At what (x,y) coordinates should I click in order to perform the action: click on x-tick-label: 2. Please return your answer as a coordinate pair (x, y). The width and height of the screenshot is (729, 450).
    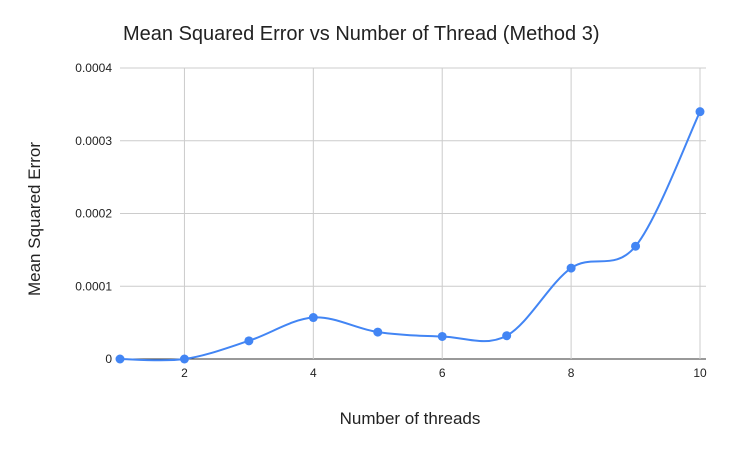
    Looking at the image, I should click on (184, 373).